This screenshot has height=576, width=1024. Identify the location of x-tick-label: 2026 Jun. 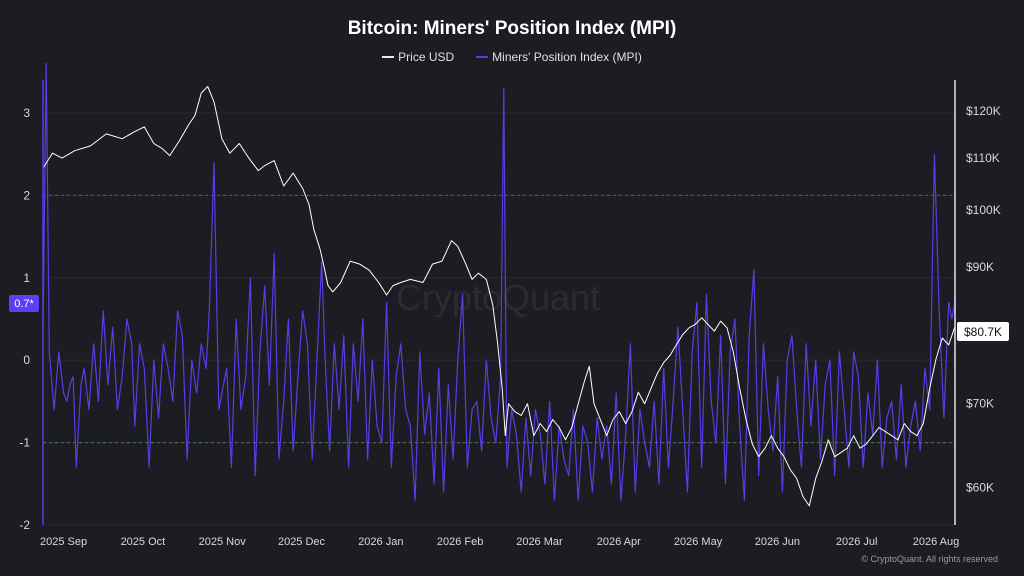
(777, 542).